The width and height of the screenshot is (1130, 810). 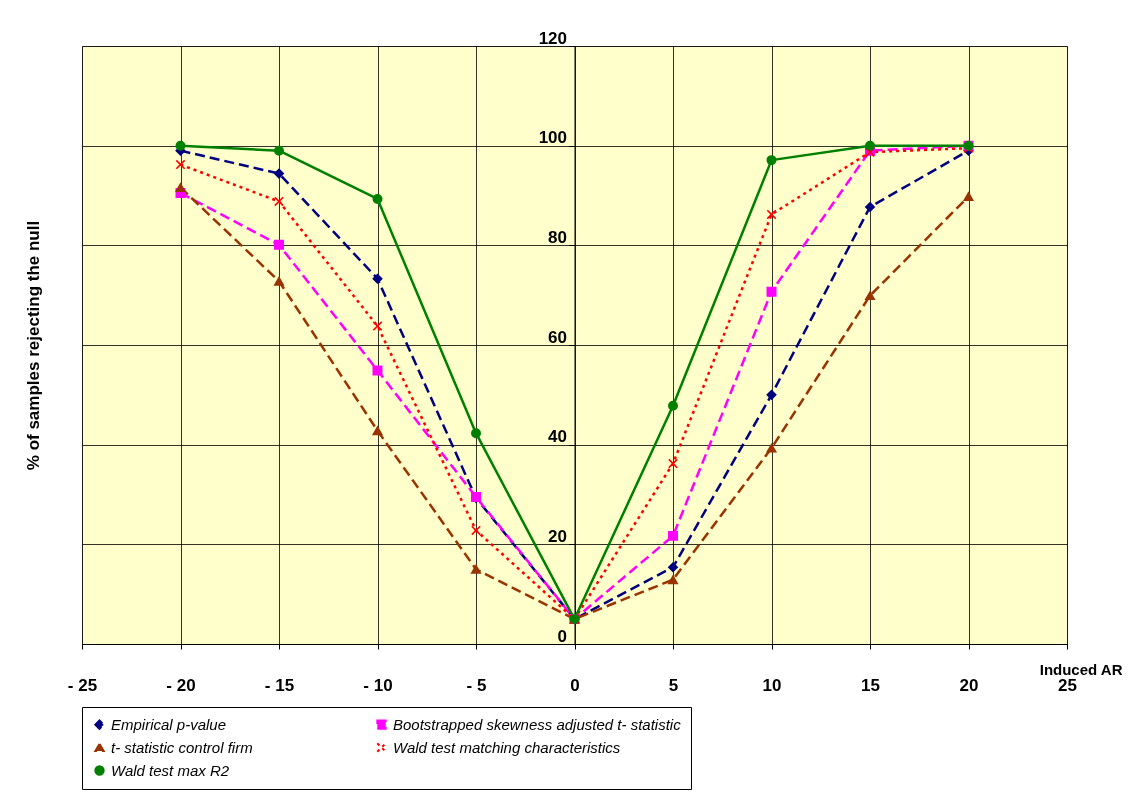 What do you see at coordinates (507, 747) in the screenshot?
I see `legend-label: Wald test matching characteristics` at bounding box center [507, 747].